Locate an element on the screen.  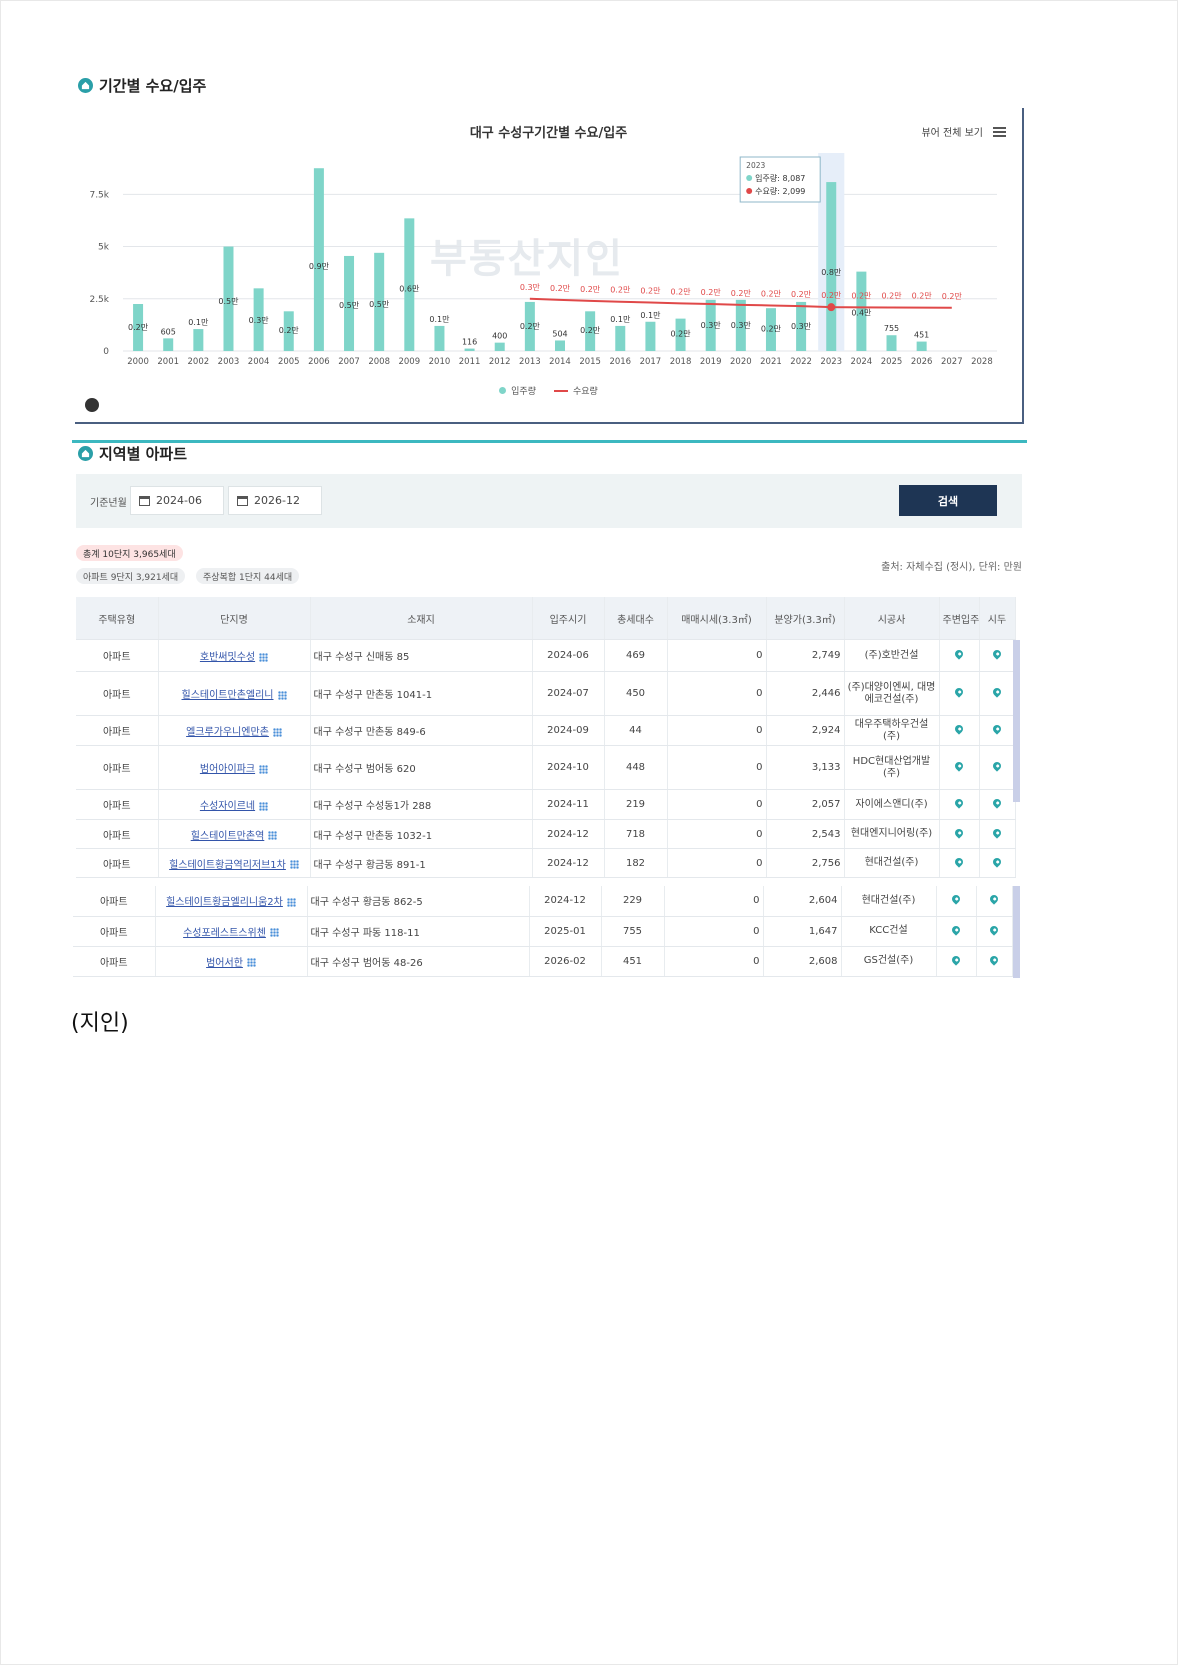
col-move-in: 입주시기 is located at coordinates (568, 618).